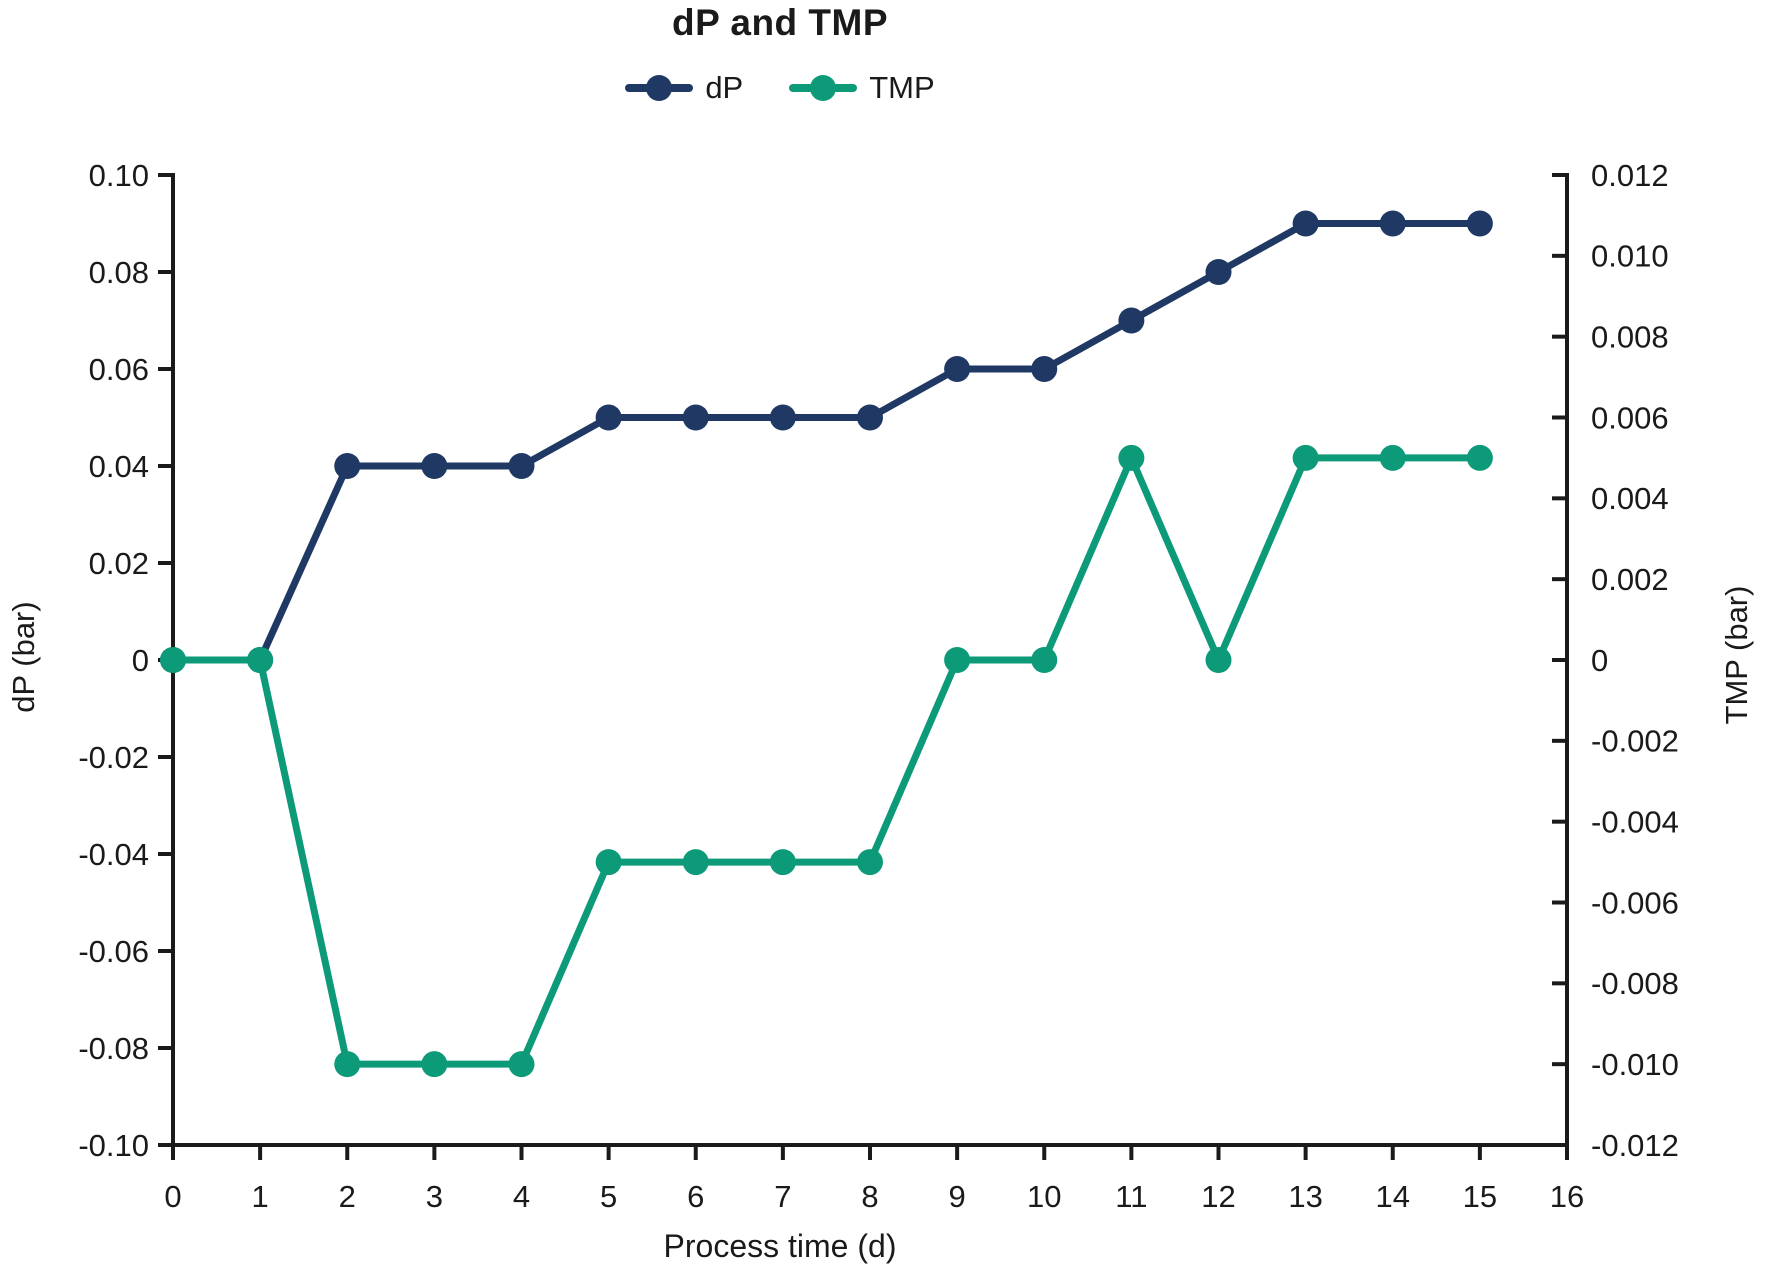  What do you see at coordinates (113, 951) in the screenshot?
I see `y-left-tick-label: -0.06` at bounding box center [113, 951].